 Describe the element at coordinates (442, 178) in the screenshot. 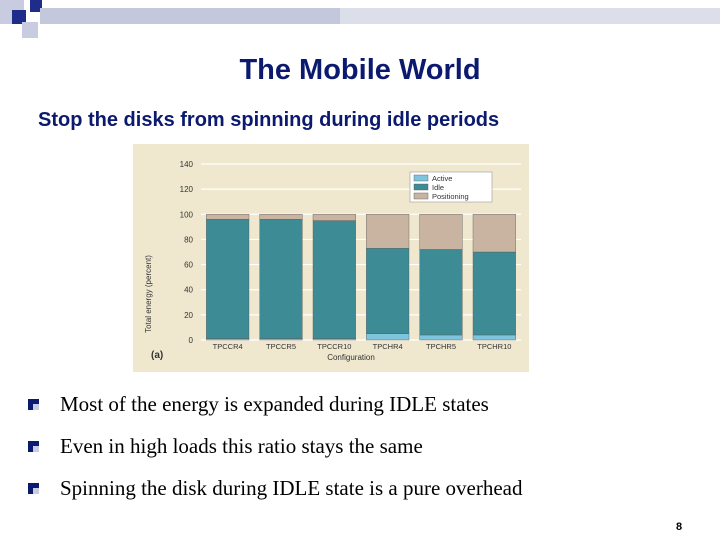

I see `legend-label: Active` at that location.